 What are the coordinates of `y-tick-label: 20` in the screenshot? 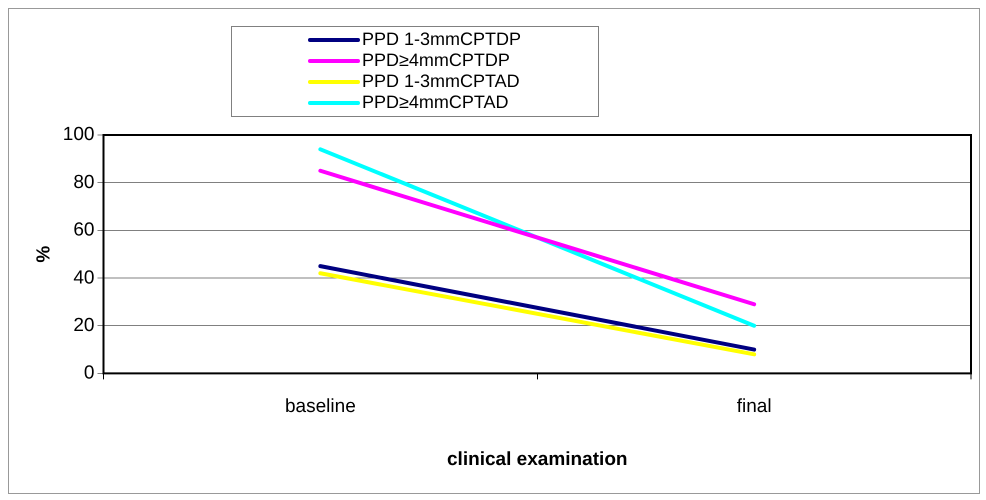 It's located at (83, 325).